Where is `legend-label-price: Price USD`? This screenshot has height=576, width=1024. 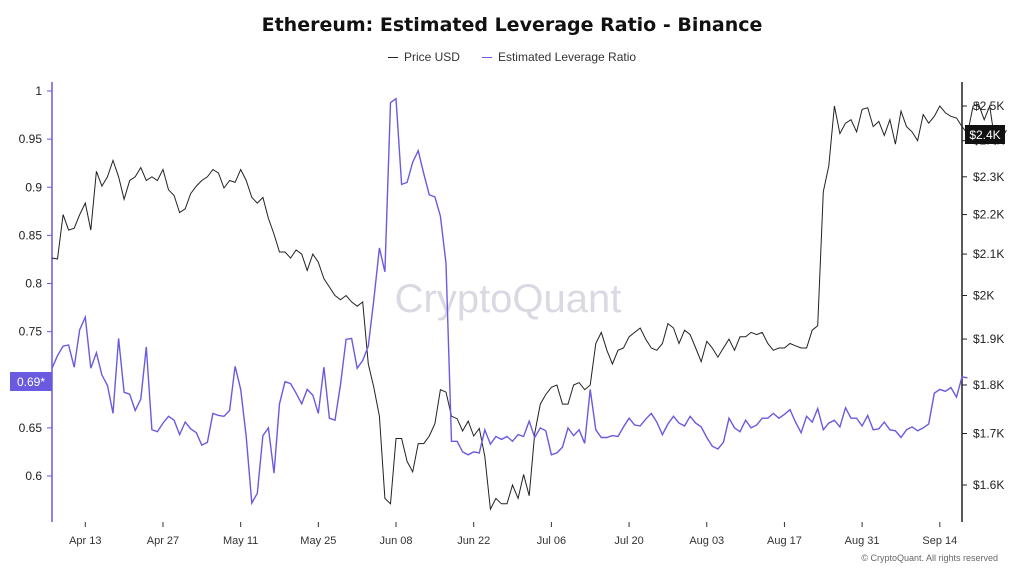 legend-label-price: Price USD is located at coordinates (431, 57).